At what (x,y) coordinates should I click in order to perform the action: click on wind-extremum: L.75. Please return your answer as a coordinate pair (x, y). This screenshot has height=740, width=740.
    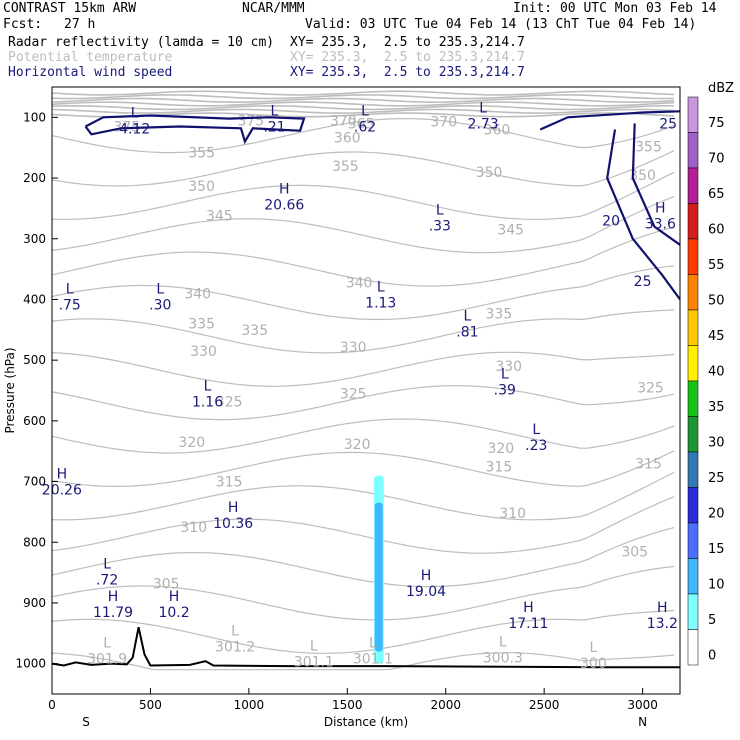
    Looking at the image, I should click on (70, 297).